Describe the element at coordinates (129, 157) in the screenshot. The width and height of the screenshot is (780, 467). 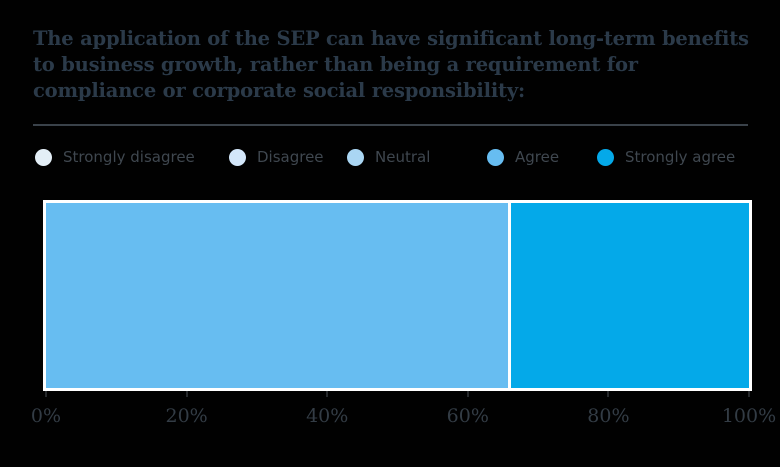
I see `legend-label: Strongly disagree` at that location.